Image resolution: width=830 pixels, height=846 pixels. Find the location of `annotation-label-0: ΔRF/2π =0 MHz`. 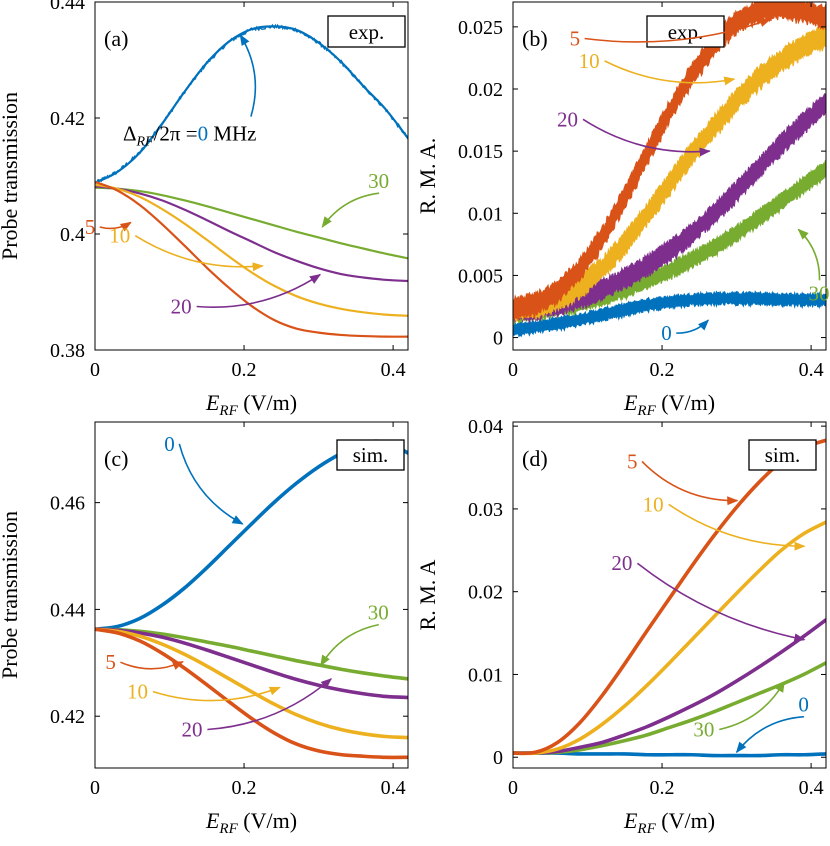

annotation-label-0: ΔRF/2π =0 MHz is located at coordinates (190, 136).